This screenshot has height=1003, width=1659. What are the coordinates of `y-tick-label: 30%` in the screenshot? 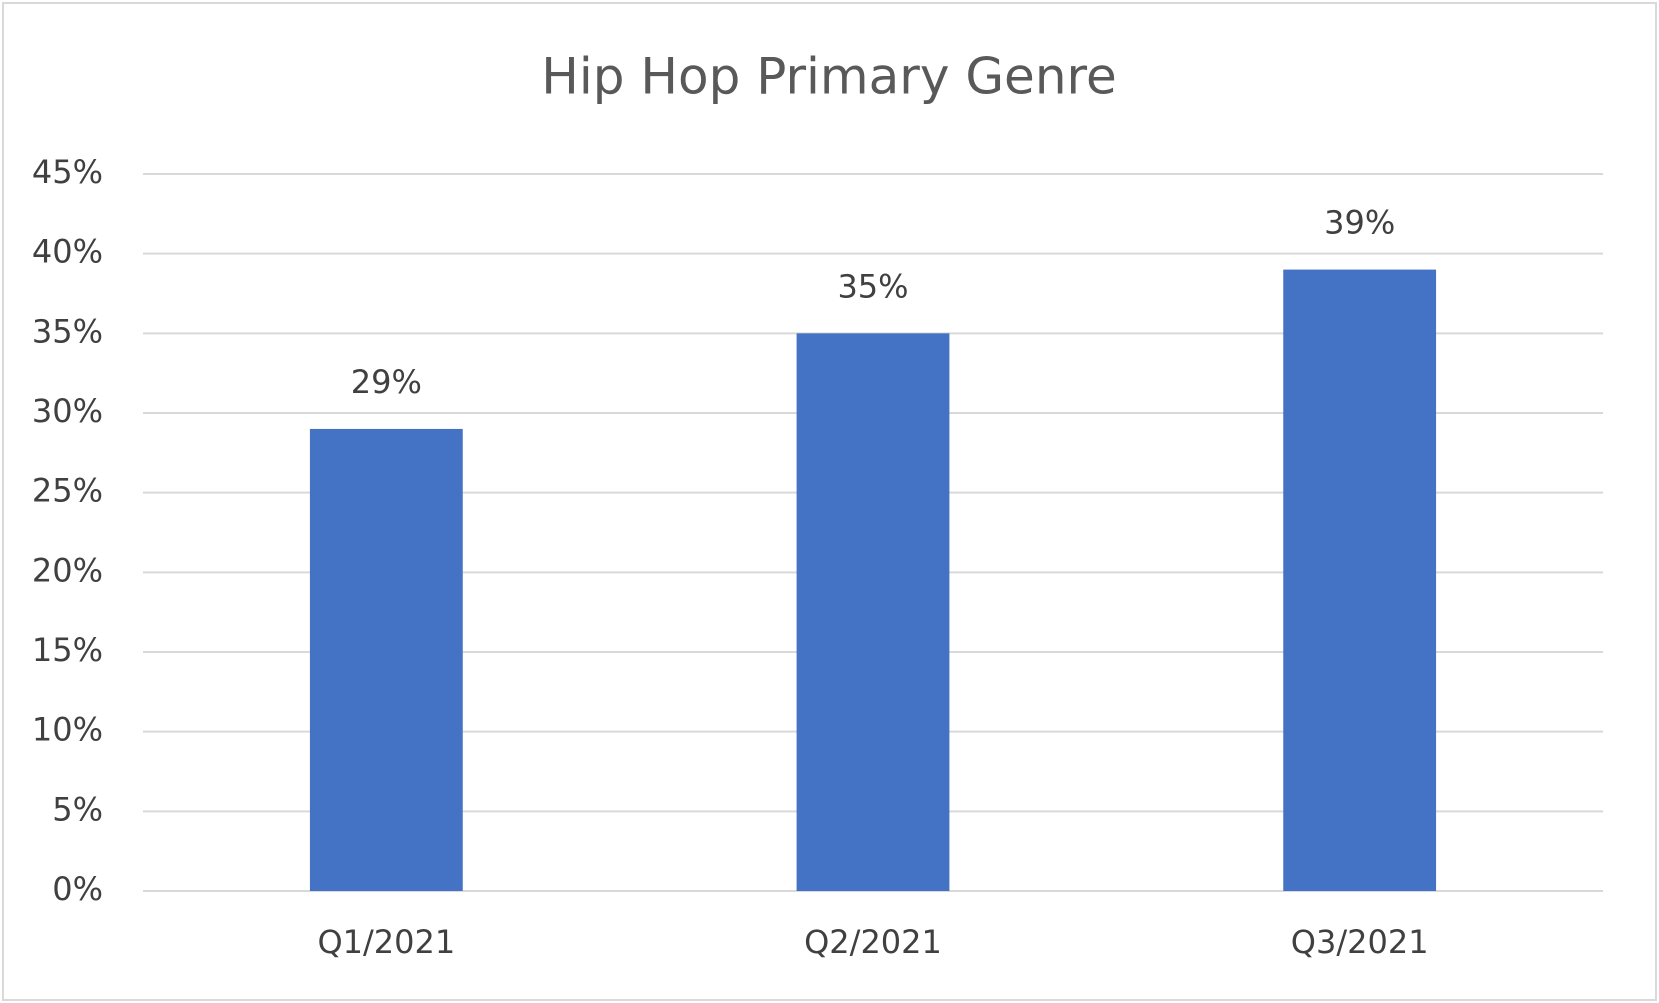 It's located at (67, 411).